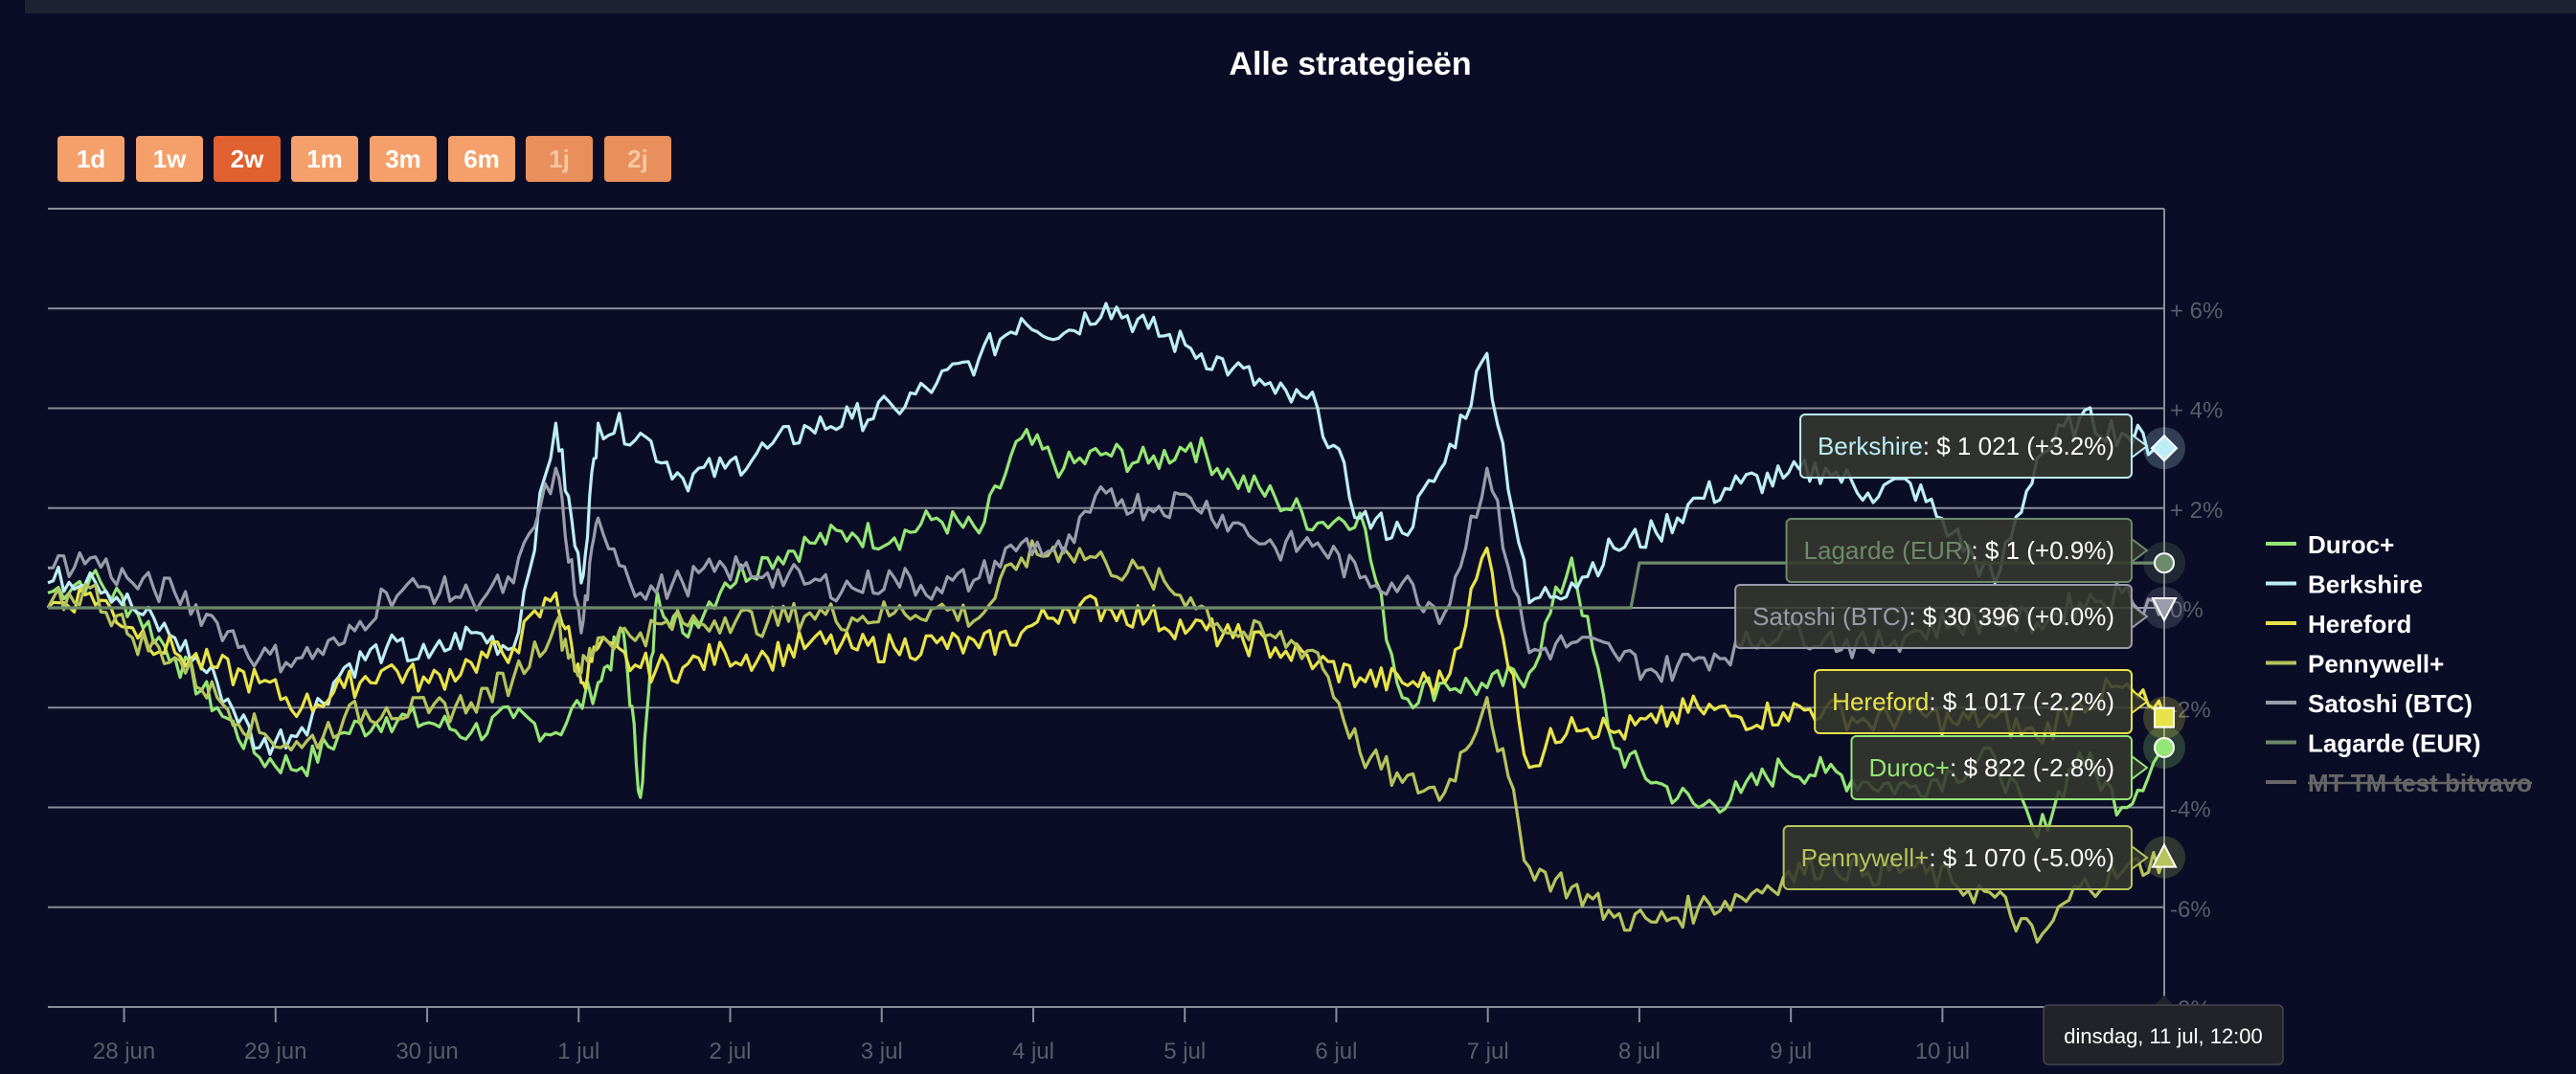  I want to click on x-tick-label: 4 jul, so click(1033, 1051).